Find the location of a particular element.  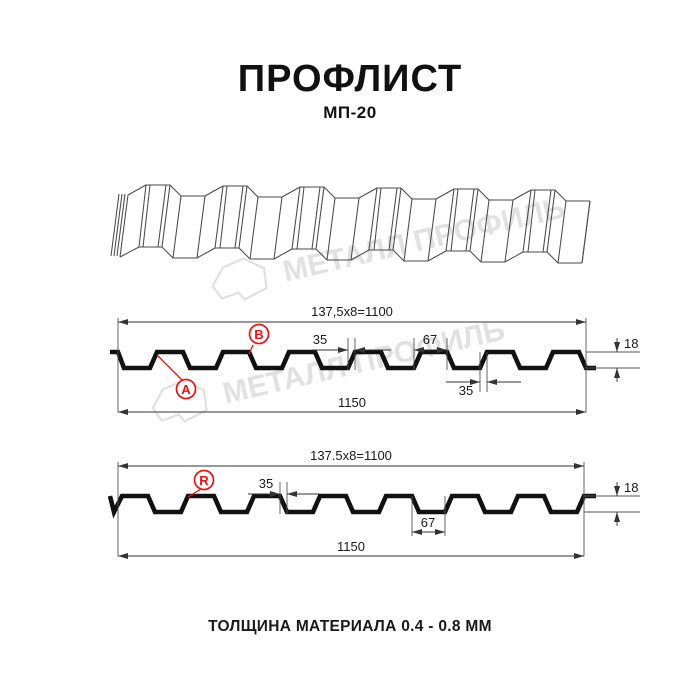

dimension-label-35-bottom-profile: 35 is located at coordinates (266, 483).